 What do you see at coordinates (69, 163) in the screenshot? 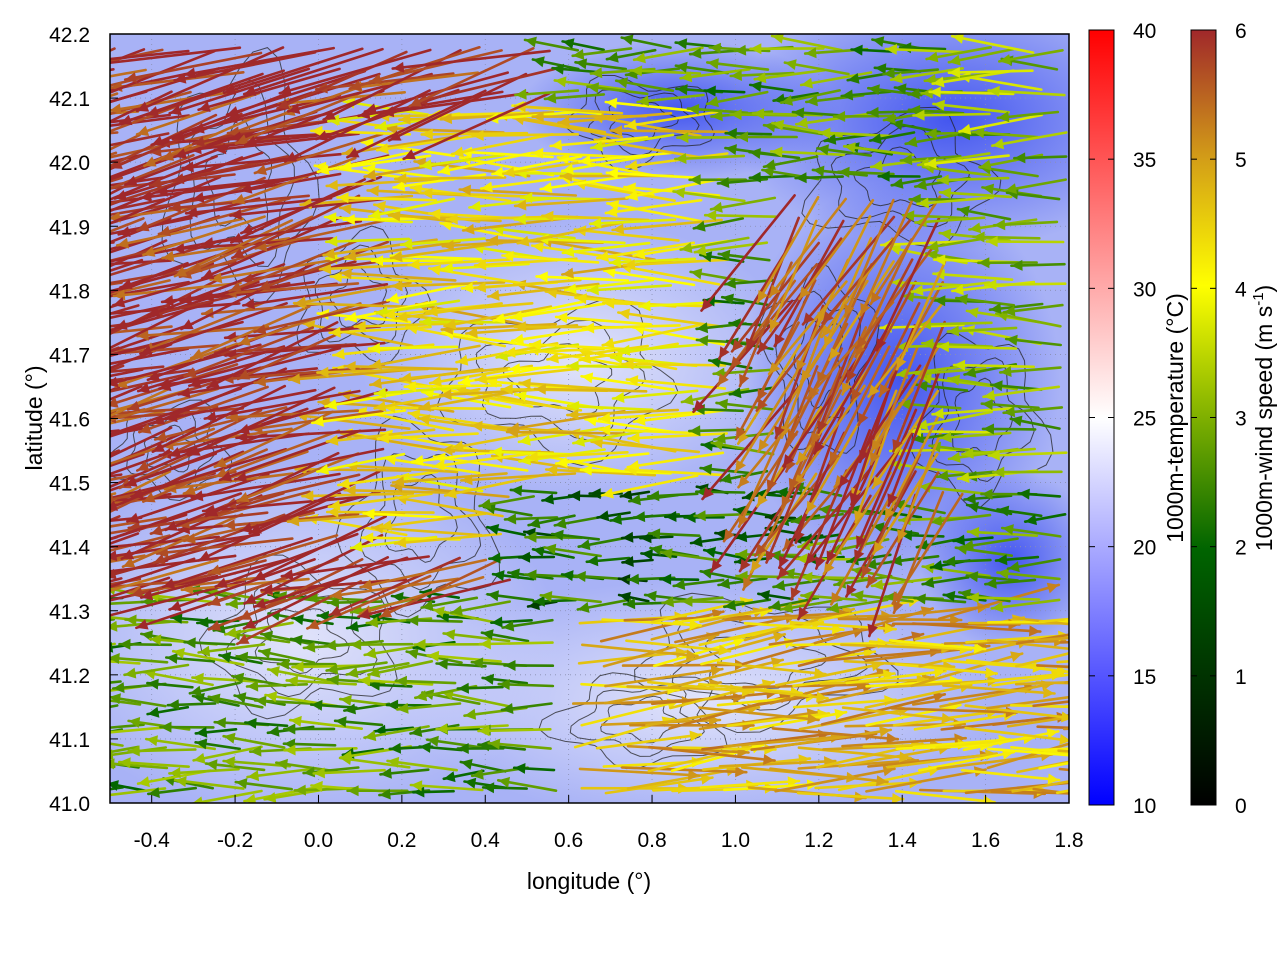
I see `y-tick-label: 42.0` at bounding box center [69, 163].